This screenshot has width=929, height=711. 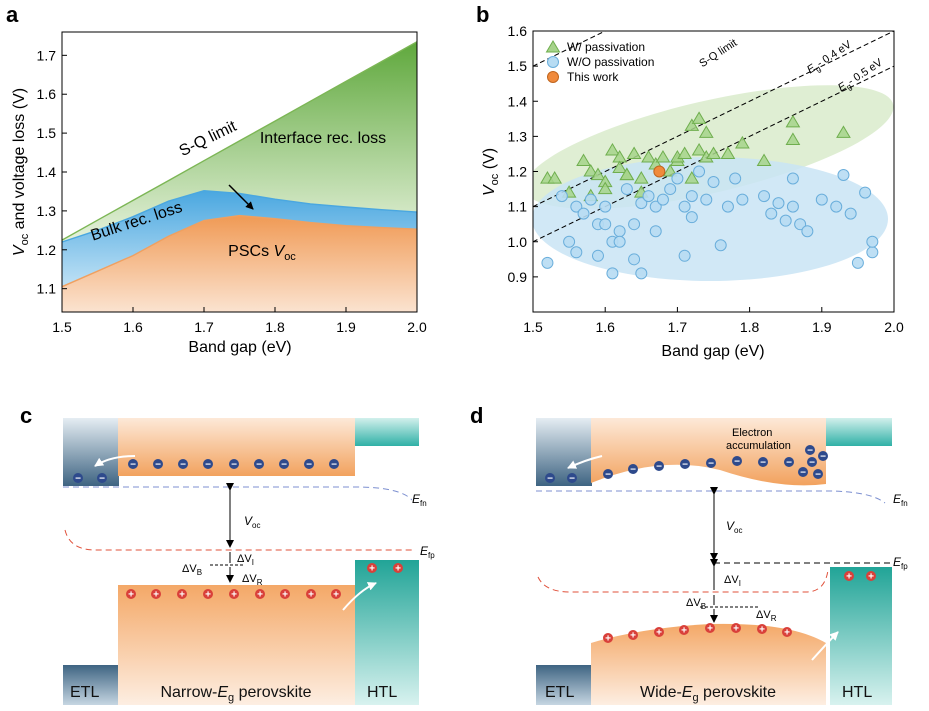 What do you see at coordinates (239, 216) in the screenshot?
I see `line-bulk-rec-loss` at bounding box center [239, 216].